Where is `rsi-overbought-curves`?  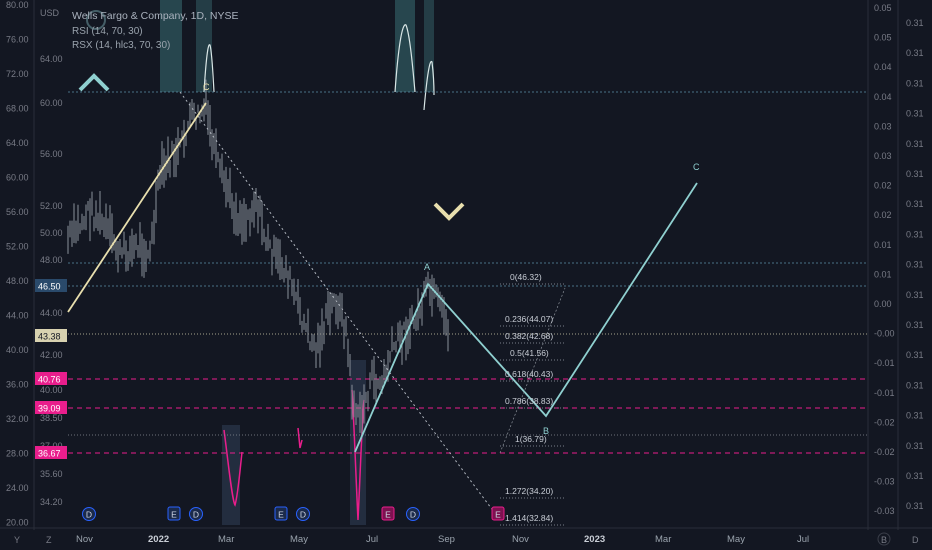 rsi-overbought-curves is located at coordinates (319, 67).